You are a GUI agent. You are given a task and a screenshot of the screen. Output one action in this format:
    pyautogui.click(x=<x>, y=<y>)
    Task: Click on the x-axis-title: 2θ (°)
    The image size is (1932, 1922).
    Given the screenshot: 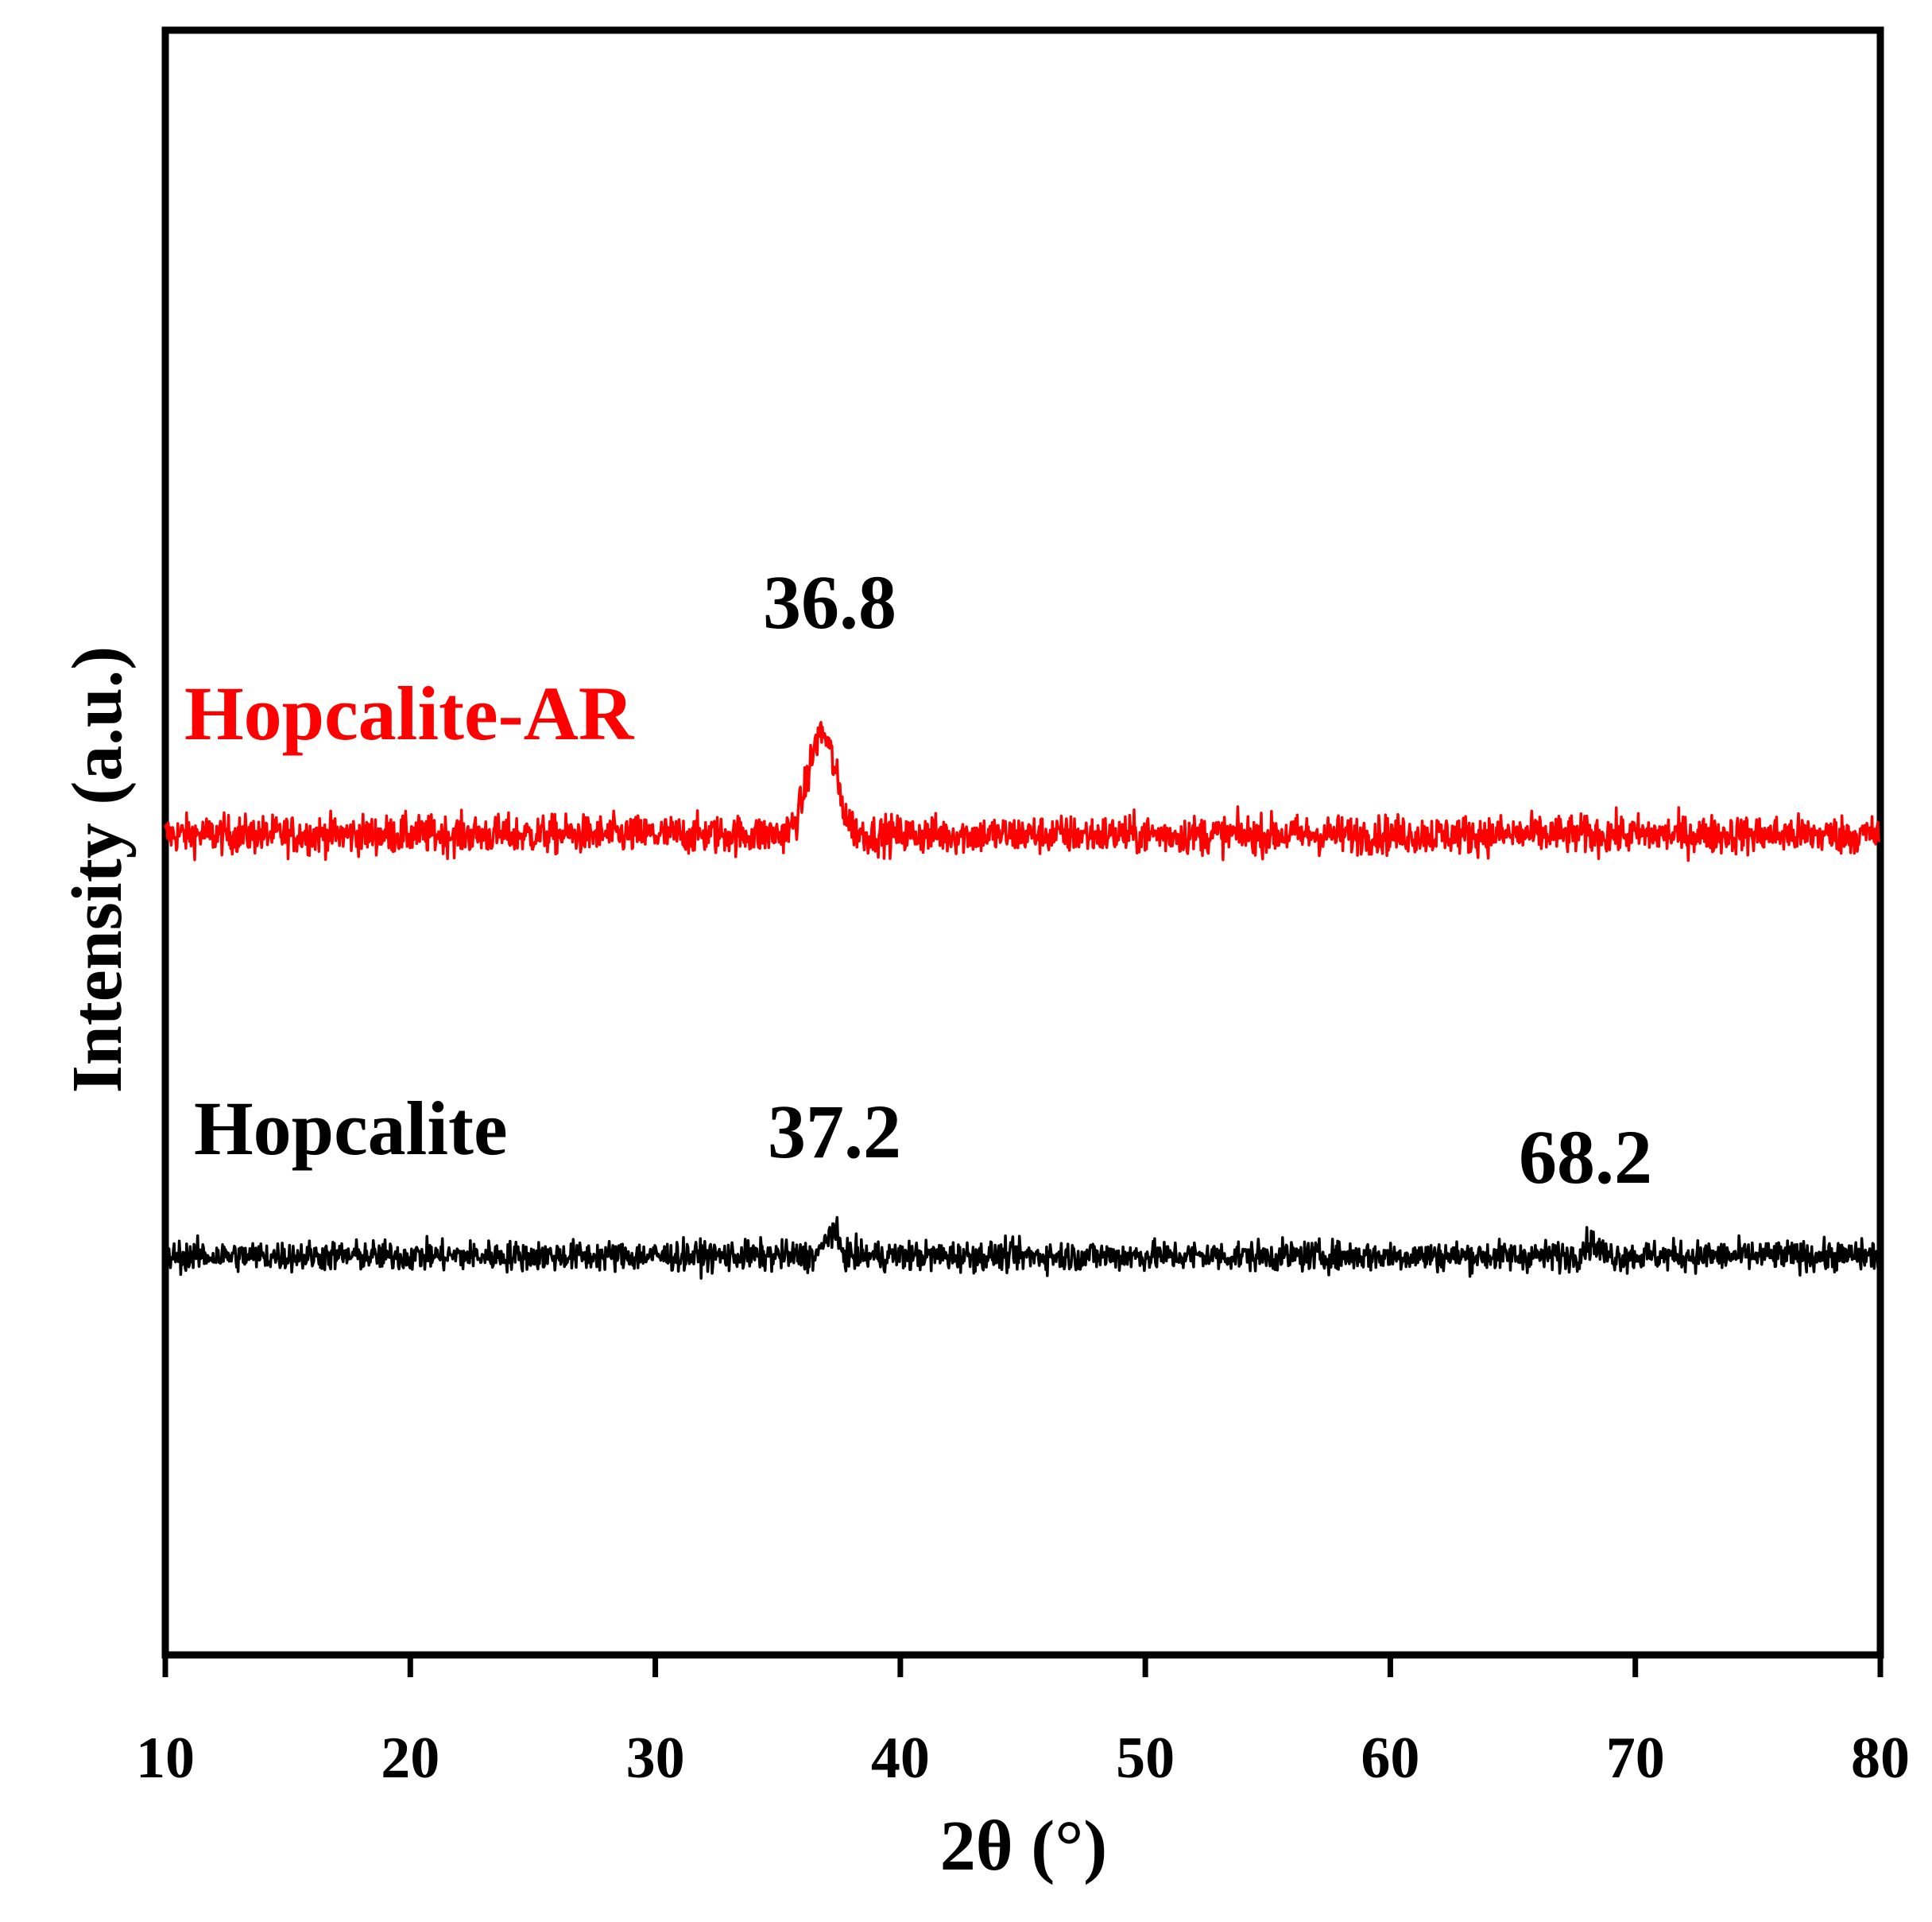 What is the action you would take?
    pyautogui.click(x=1023, y=1846)
    